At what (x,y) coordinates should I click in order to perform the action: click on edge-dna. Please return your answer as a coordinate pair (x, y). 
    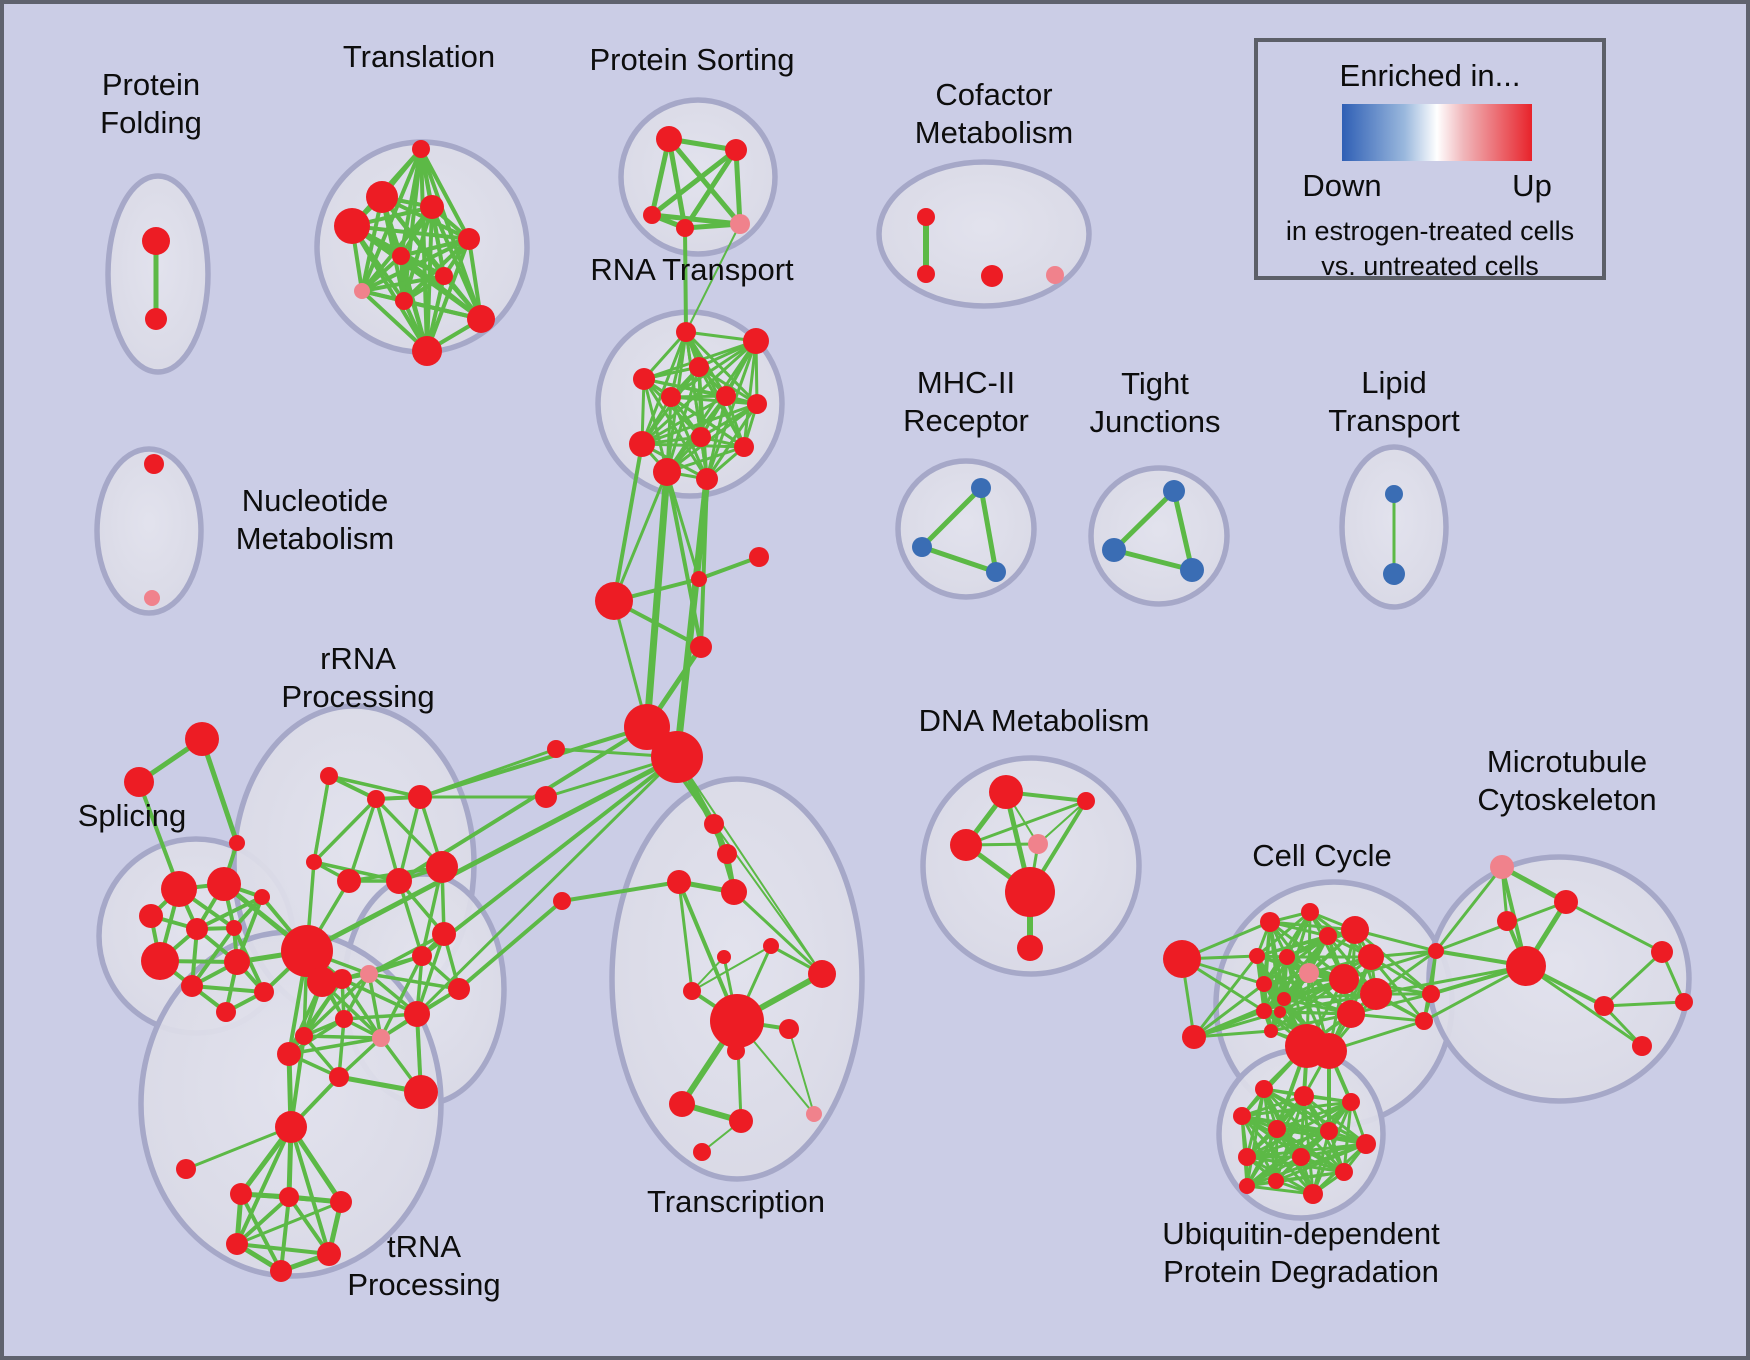
    Looking at the image, I should click on (1026, 823).